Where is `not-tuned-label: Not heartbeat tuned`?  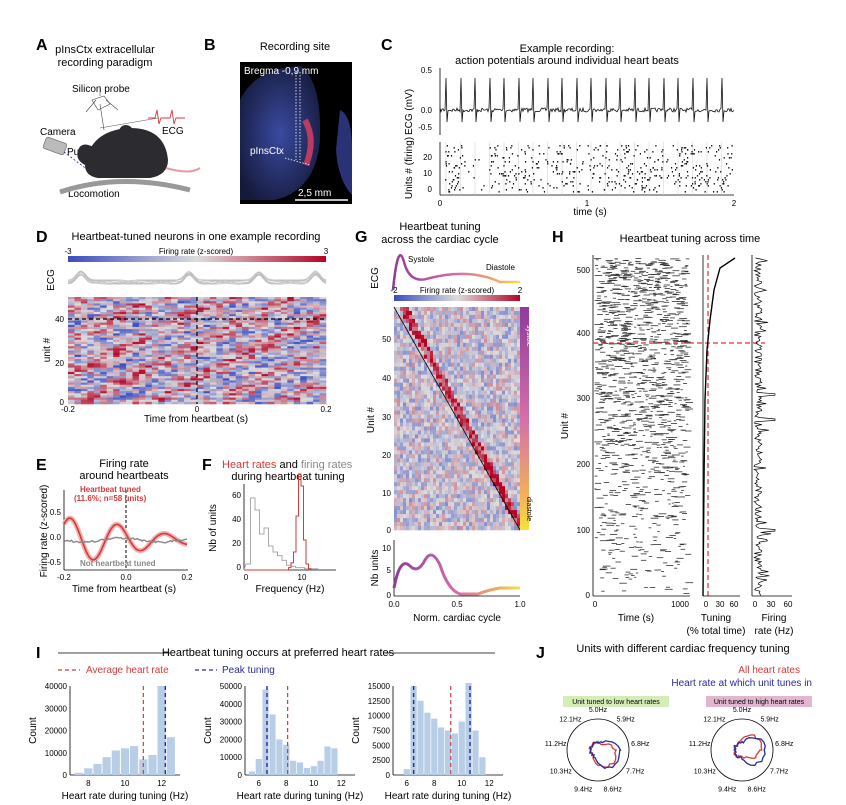
not-tuned-label: Not heartbeat tuned is located at coordinates (118, 563).